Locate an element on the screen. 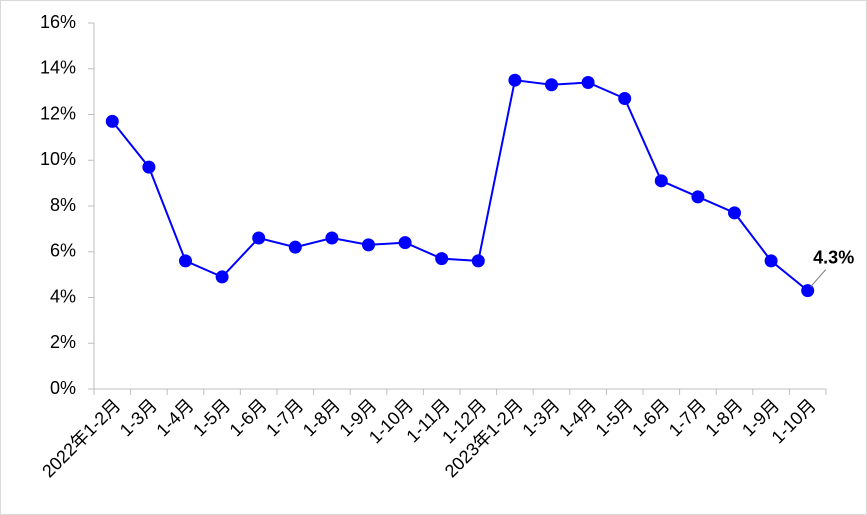 The image size is (867, 515). y-tick-label: 14% is located at coordinates (58, 68).